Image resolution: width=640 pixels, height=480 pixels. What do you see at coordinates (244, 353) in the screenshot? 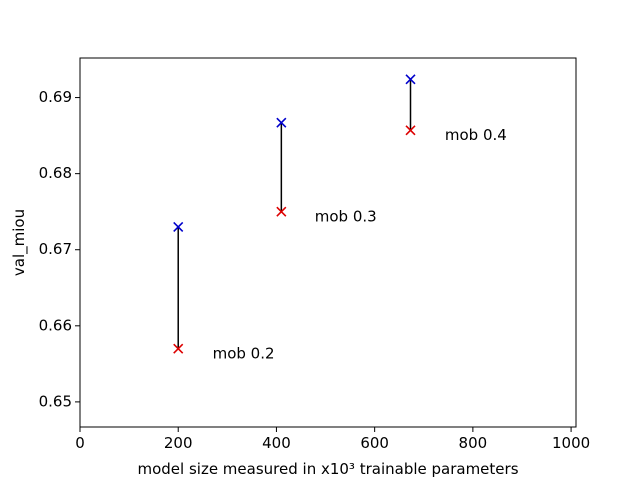
I see `annotation-0: mob 0.2` at bounding box center [244, 353].